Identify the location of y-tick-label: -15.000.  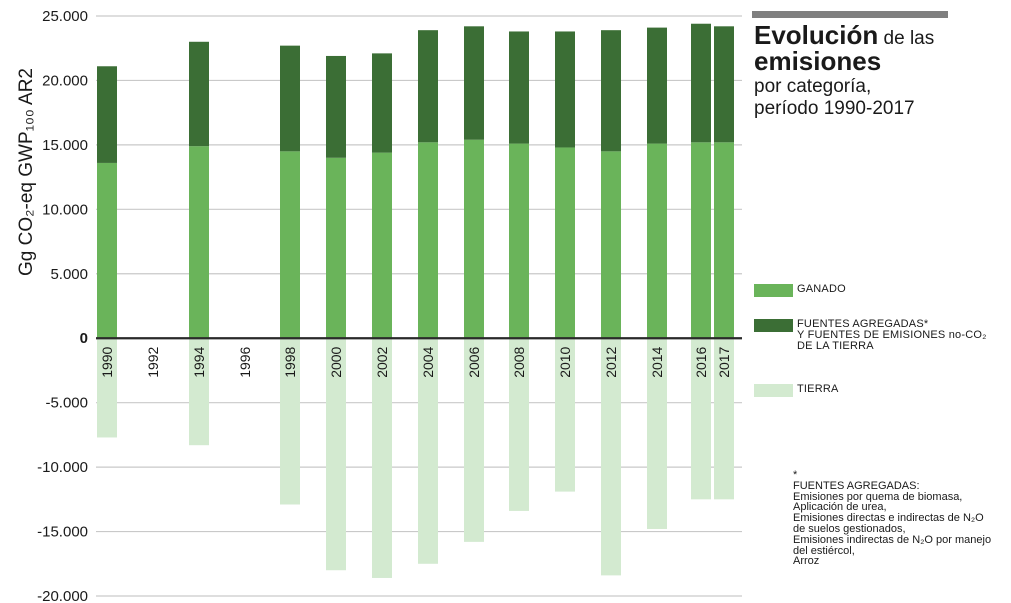
(62, 532).